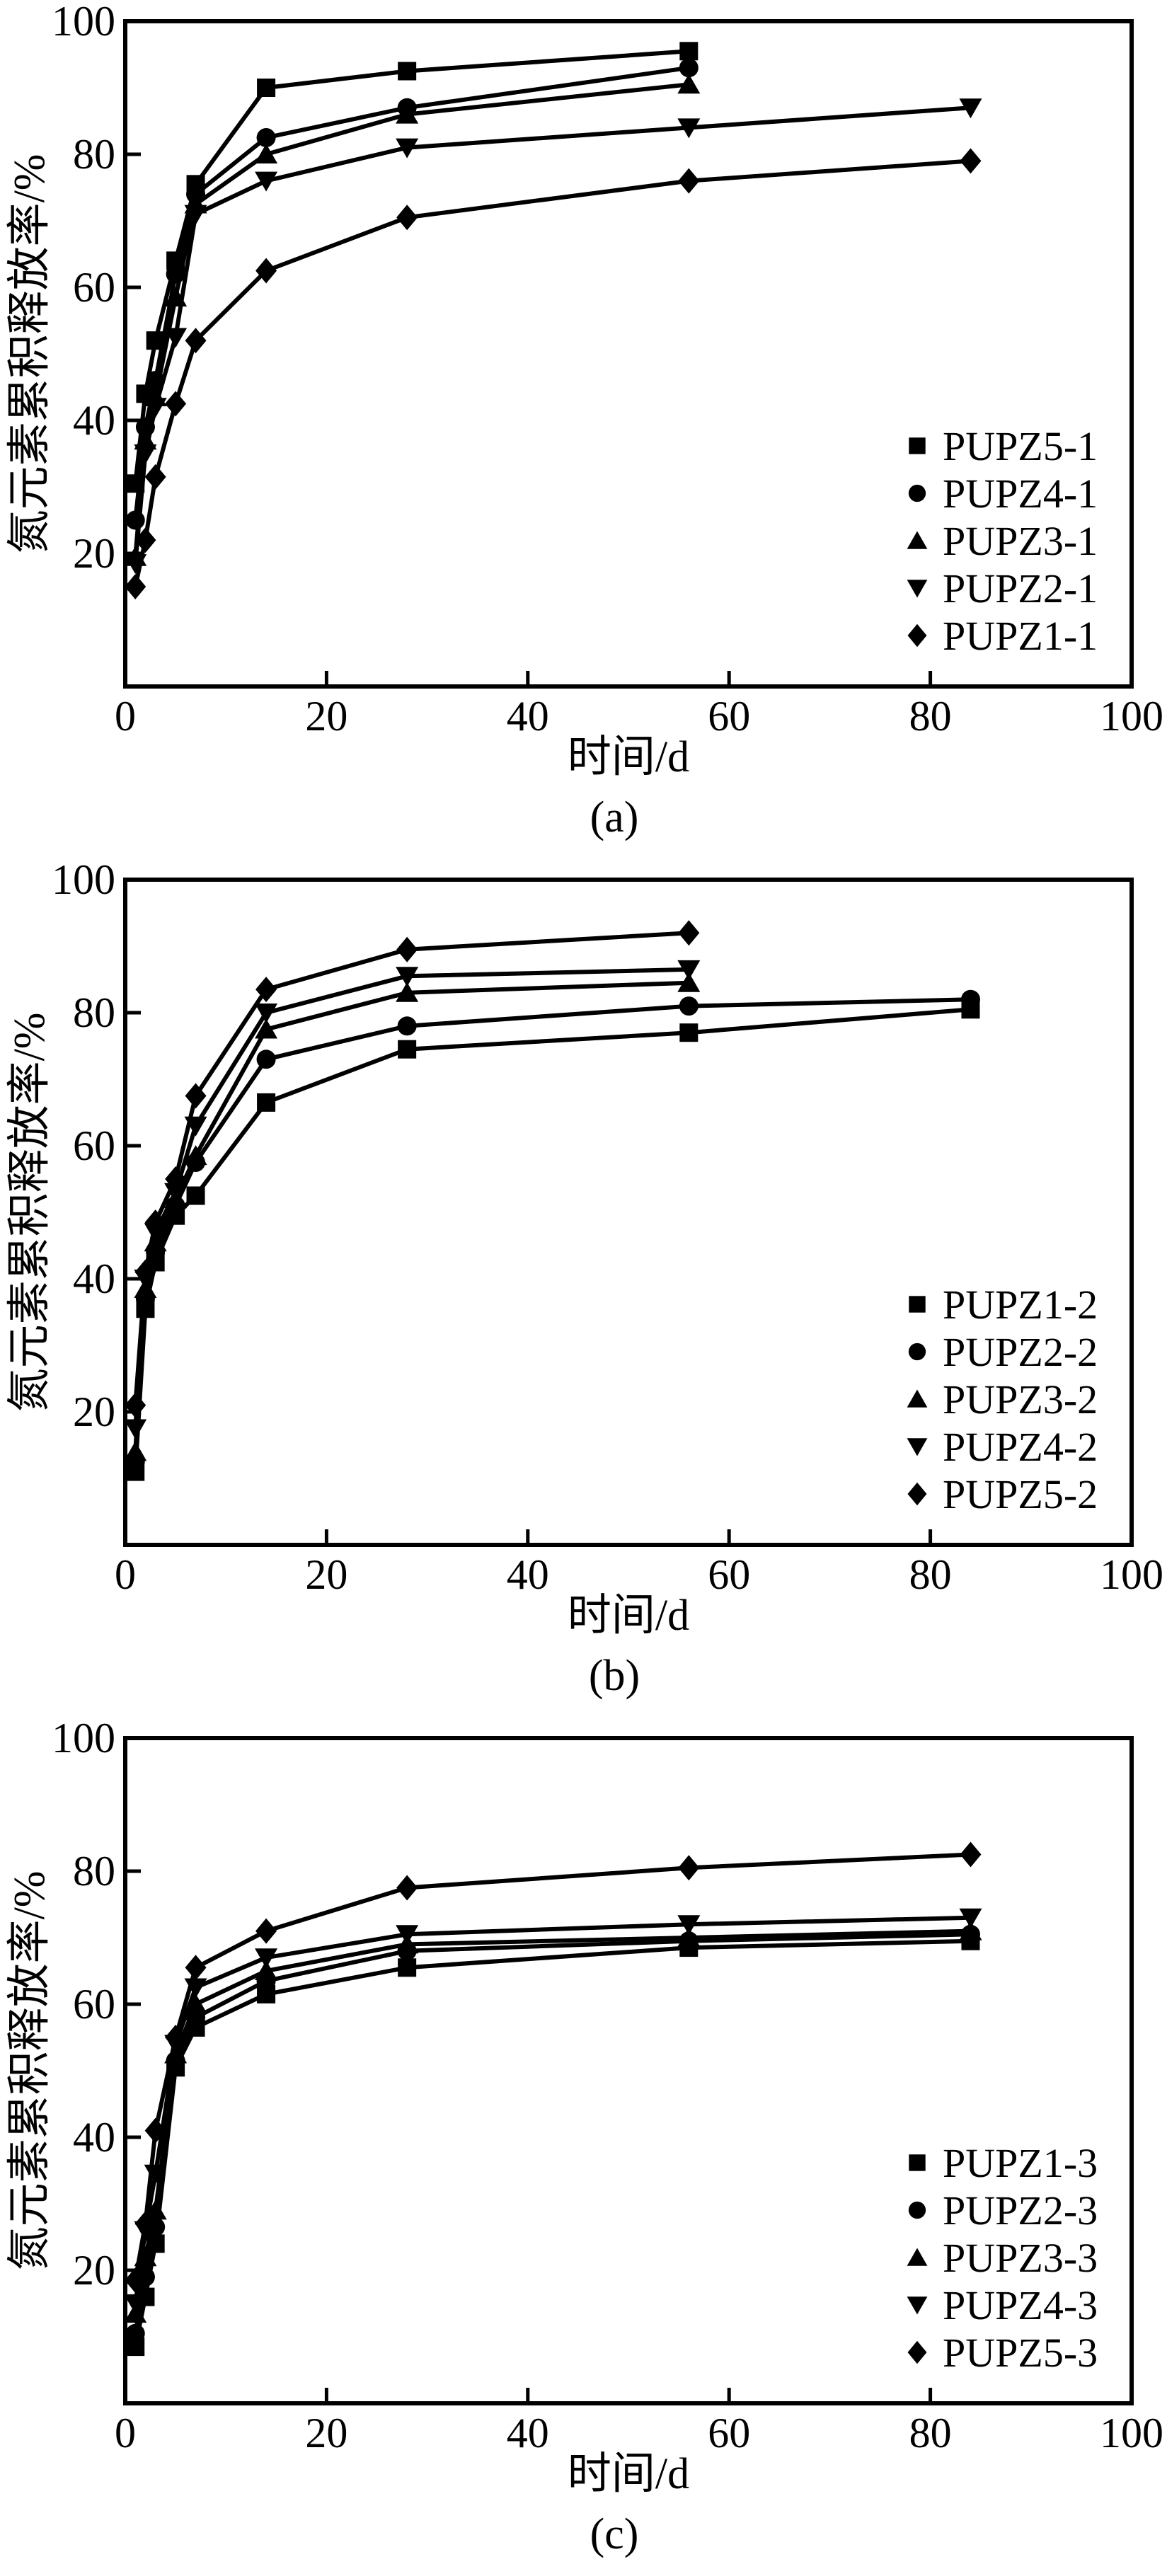  I want to click on panel-letter-b: (b), so click(614, 1676).